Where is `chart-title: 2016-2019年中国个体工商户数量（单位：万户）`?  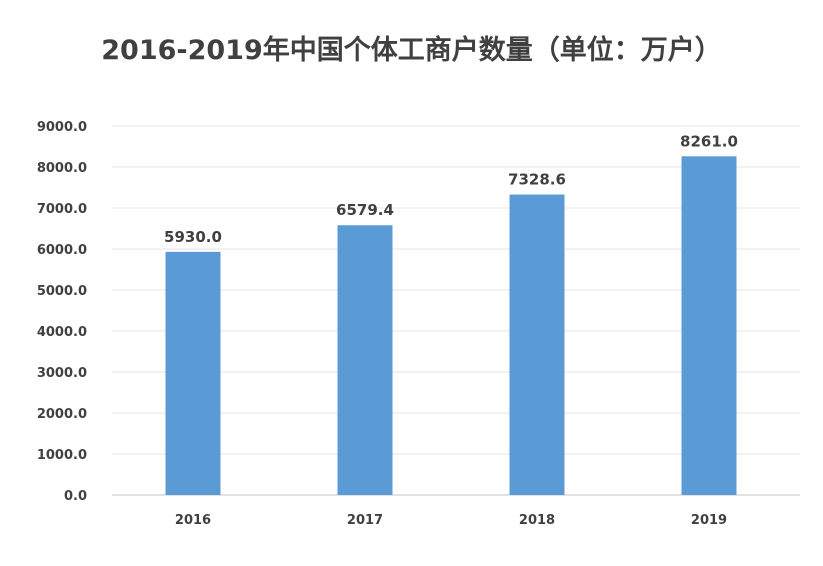
chart-title: 2016-2019年中国个体工商户数量（单位：万户） is located at coordinates (411, 50).